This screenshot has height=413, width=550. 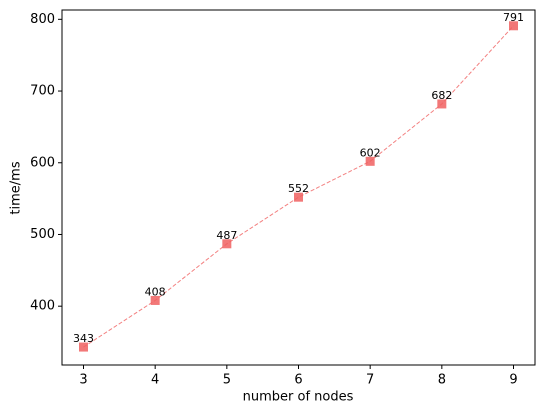 I want to click on data-label: 408, so click(x=155, y=291).